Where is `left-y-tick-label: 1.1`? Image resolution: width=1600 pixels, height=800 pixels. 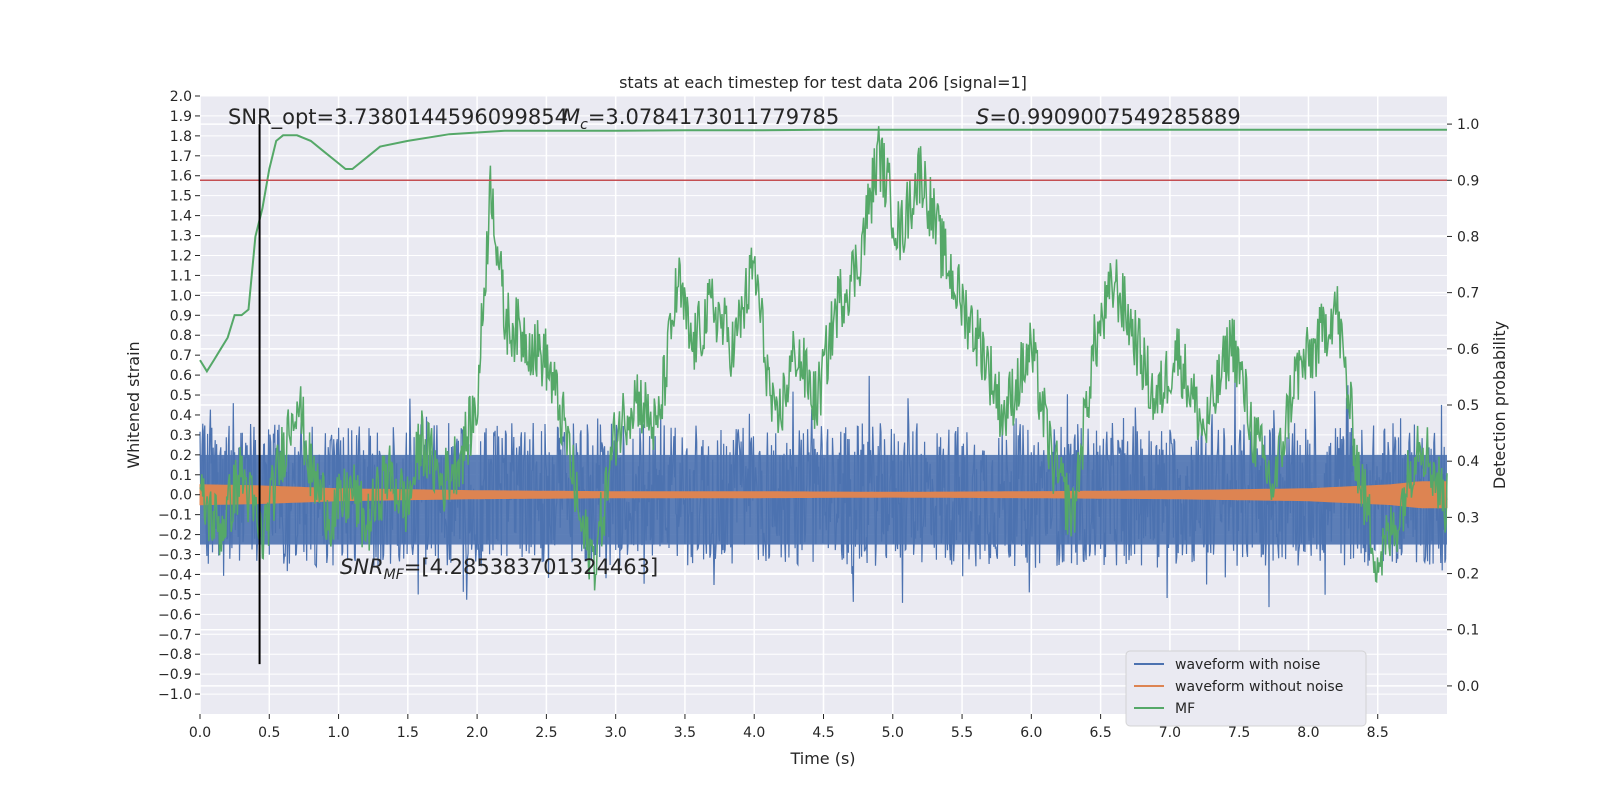
left-y-tick-label: 1.1 is located at coordinates (181, 276).